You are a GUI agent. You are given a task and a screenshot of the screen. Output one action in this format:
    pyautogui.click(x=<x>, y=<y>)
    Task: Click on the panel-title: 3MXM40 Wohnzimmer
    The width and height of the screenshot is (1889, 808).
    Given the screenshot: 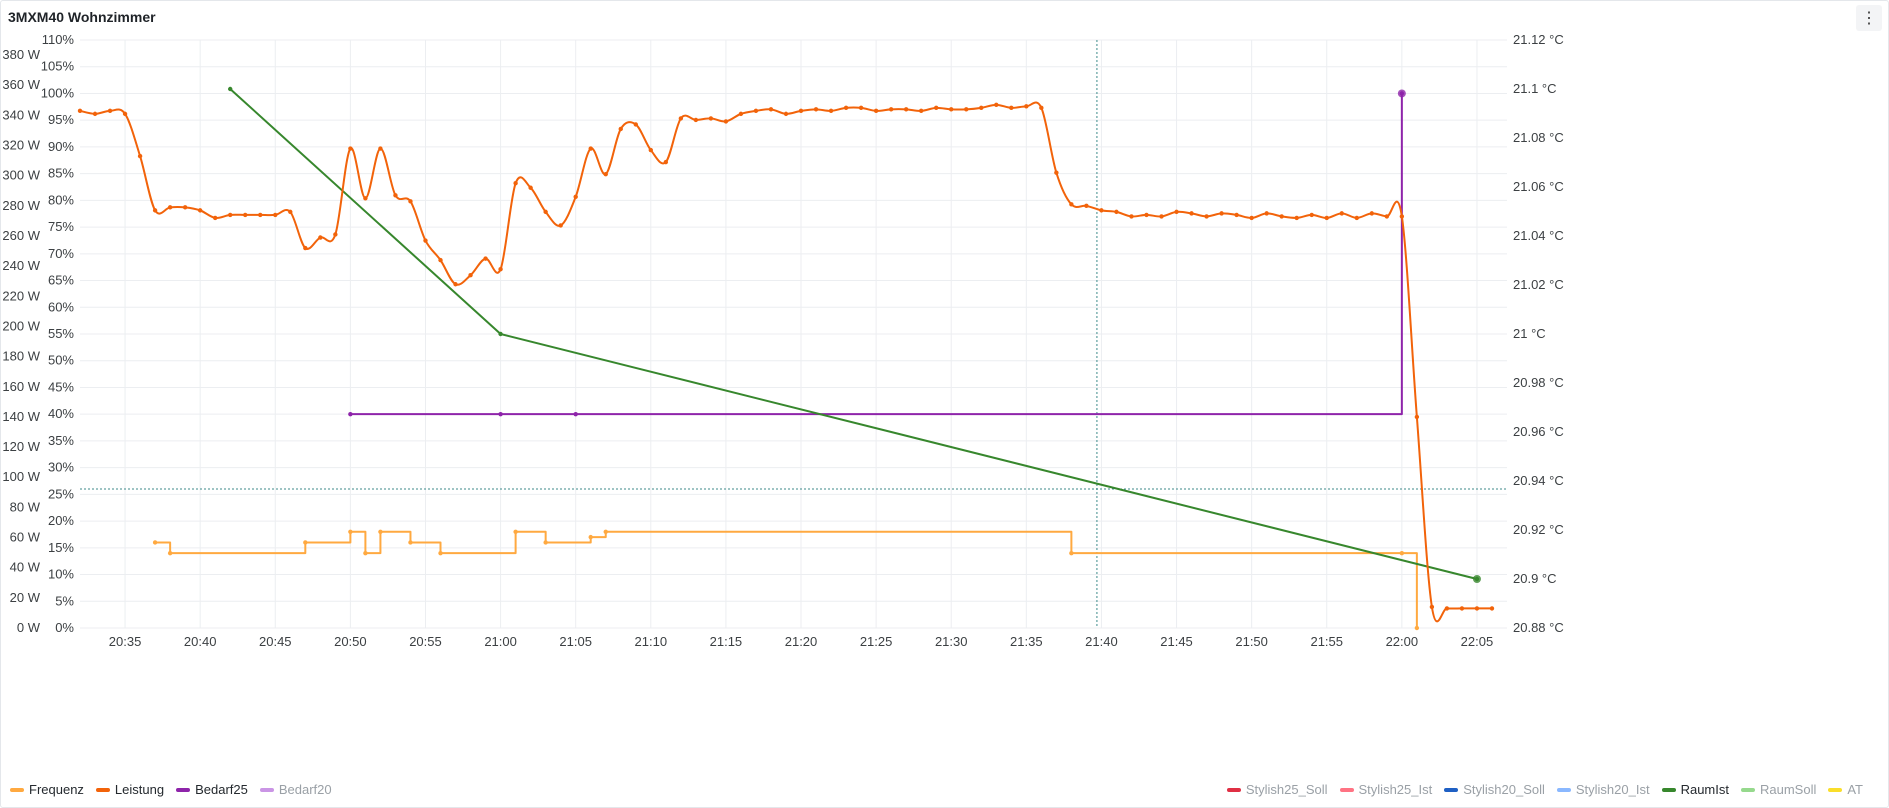 What is the action you would take?
    pyautogui.click(x=82, y=17)
    